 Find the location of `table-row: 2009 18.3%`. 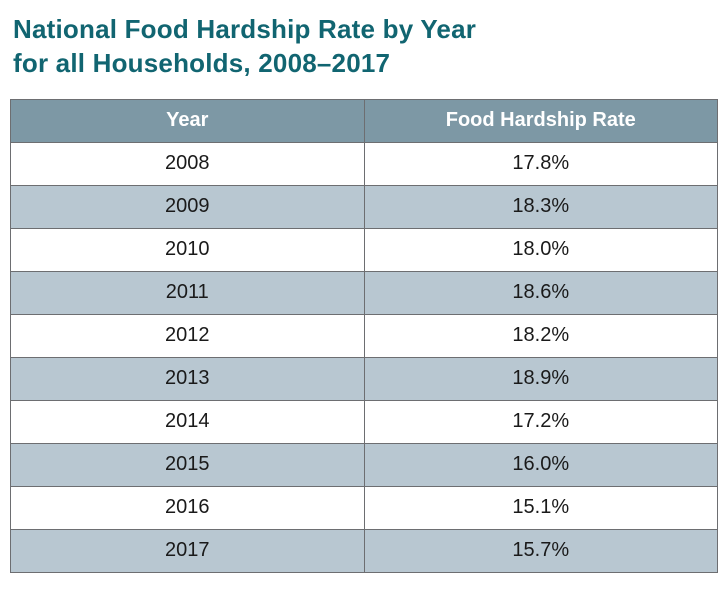

table-row: 2009 18.3% is located at coordinates (364, 206).